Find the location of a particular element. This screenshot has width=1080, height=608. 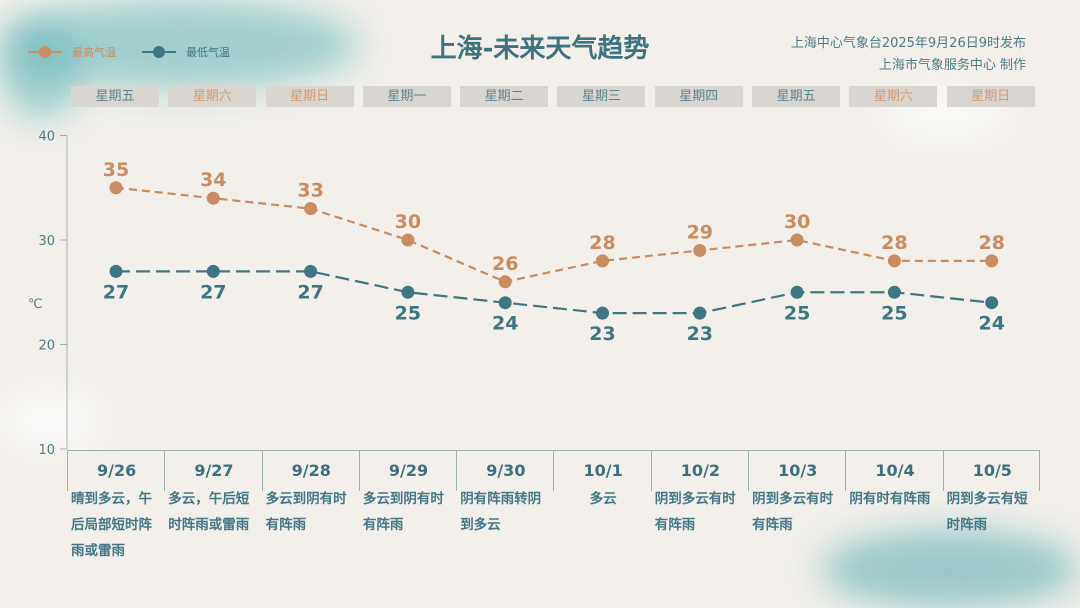

forecast-column: 9/26 晴到多云，午后局部短时阵雨或雷雨 is located at coordinates (115, 507).